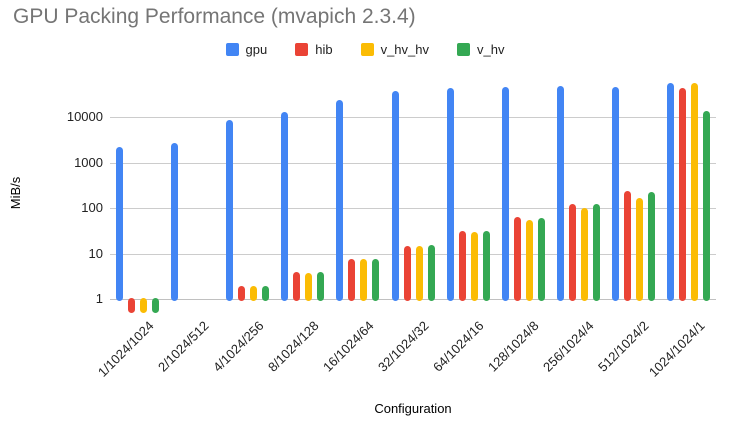  Describe the element at coordinates (324, 49) in the screenshot. I see `legend-label: hib` at that location.